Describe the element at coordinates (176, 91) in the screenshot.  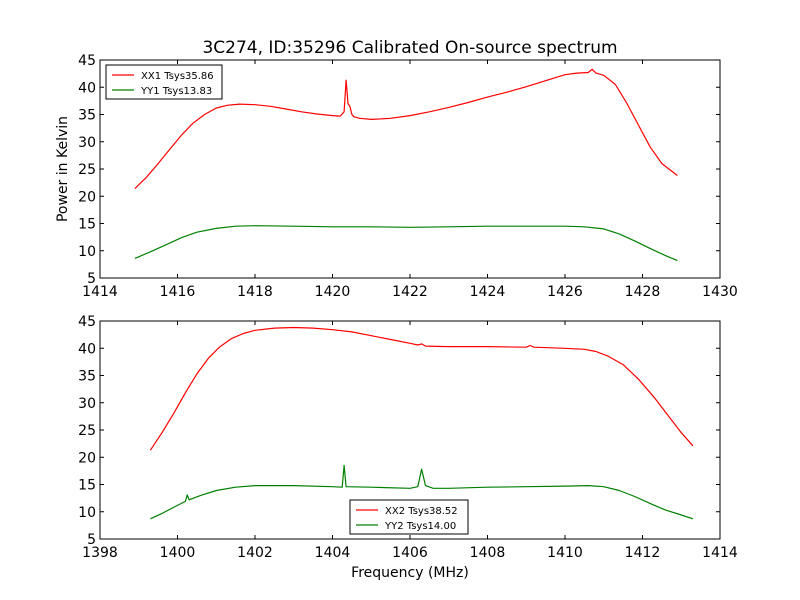
I see `legend-entry: YY1 Tsys13.83` at that location.